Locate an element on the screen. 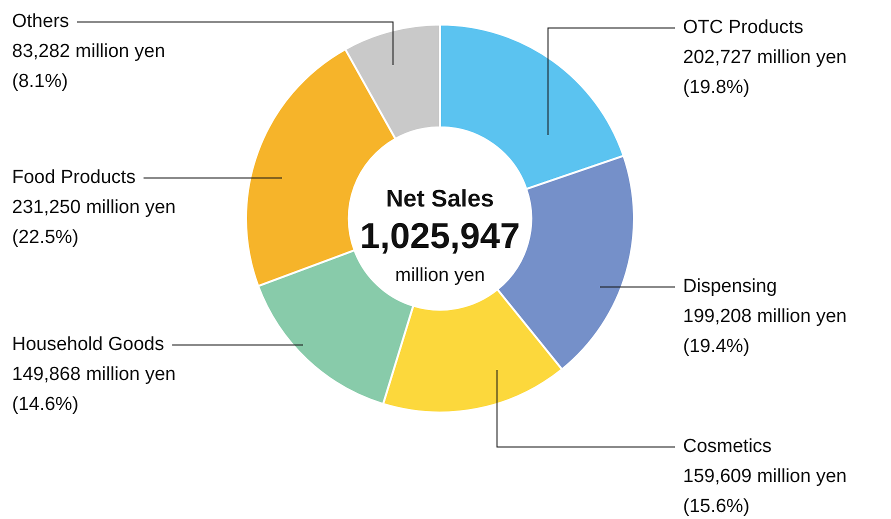 The image size is (891, 519). slice-label: OTC Products is located at coordinates (743, 27).